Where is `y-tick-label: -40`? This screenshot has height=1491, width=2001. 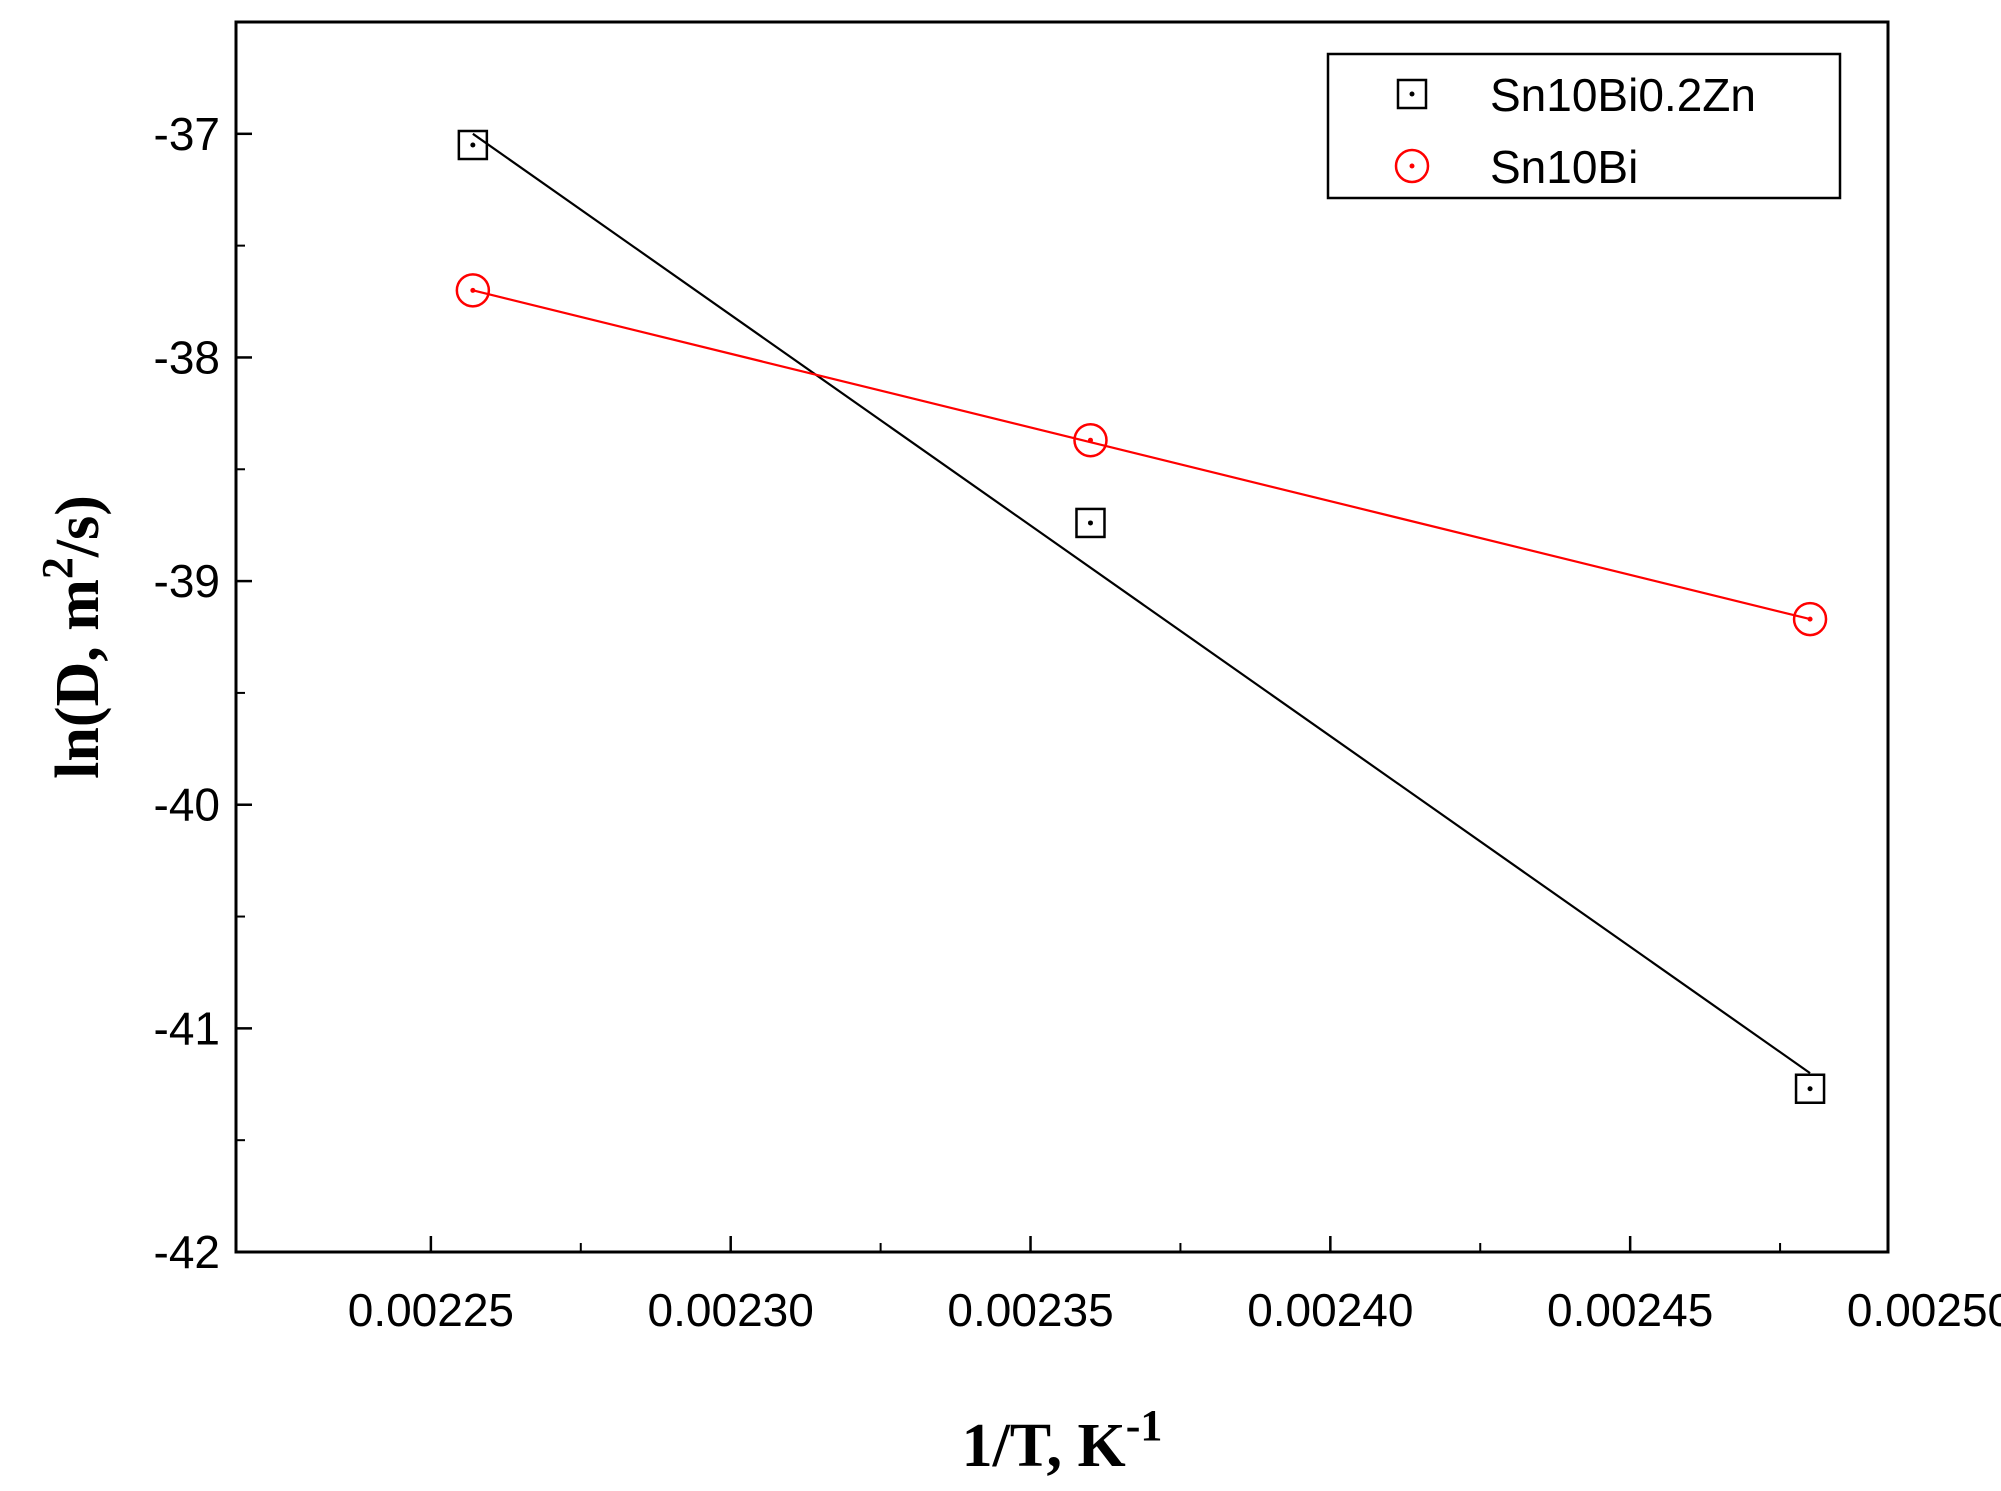
y-tick-label: -40 is located at coordinates (187, 805).